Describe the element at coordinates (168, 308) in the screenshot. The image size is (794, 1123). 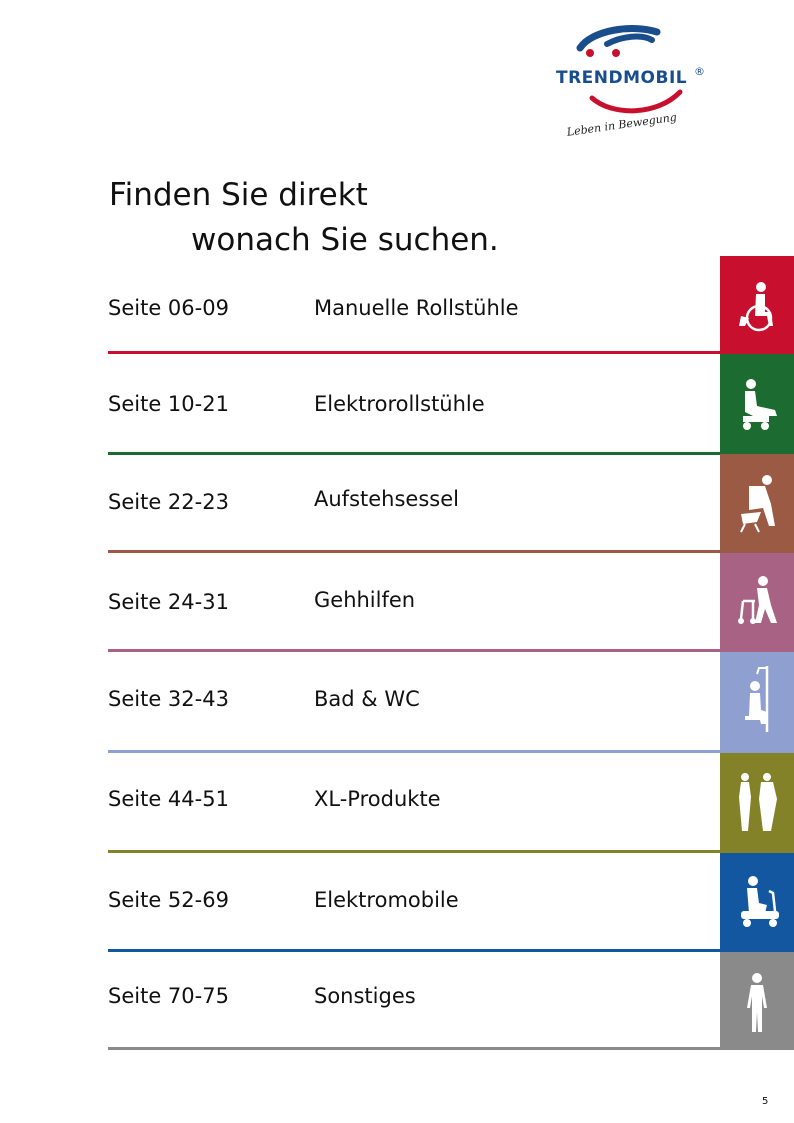
I see `page-range: Seite 06-09` at that location.